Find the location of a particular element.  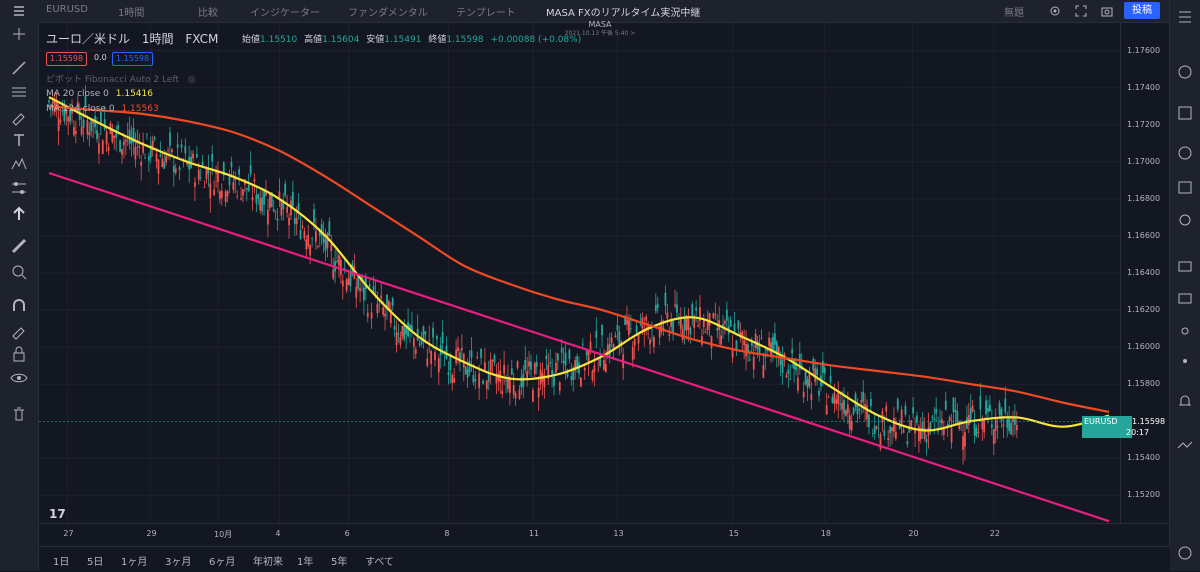

chat-icon is located at coordinates (1185, 267).